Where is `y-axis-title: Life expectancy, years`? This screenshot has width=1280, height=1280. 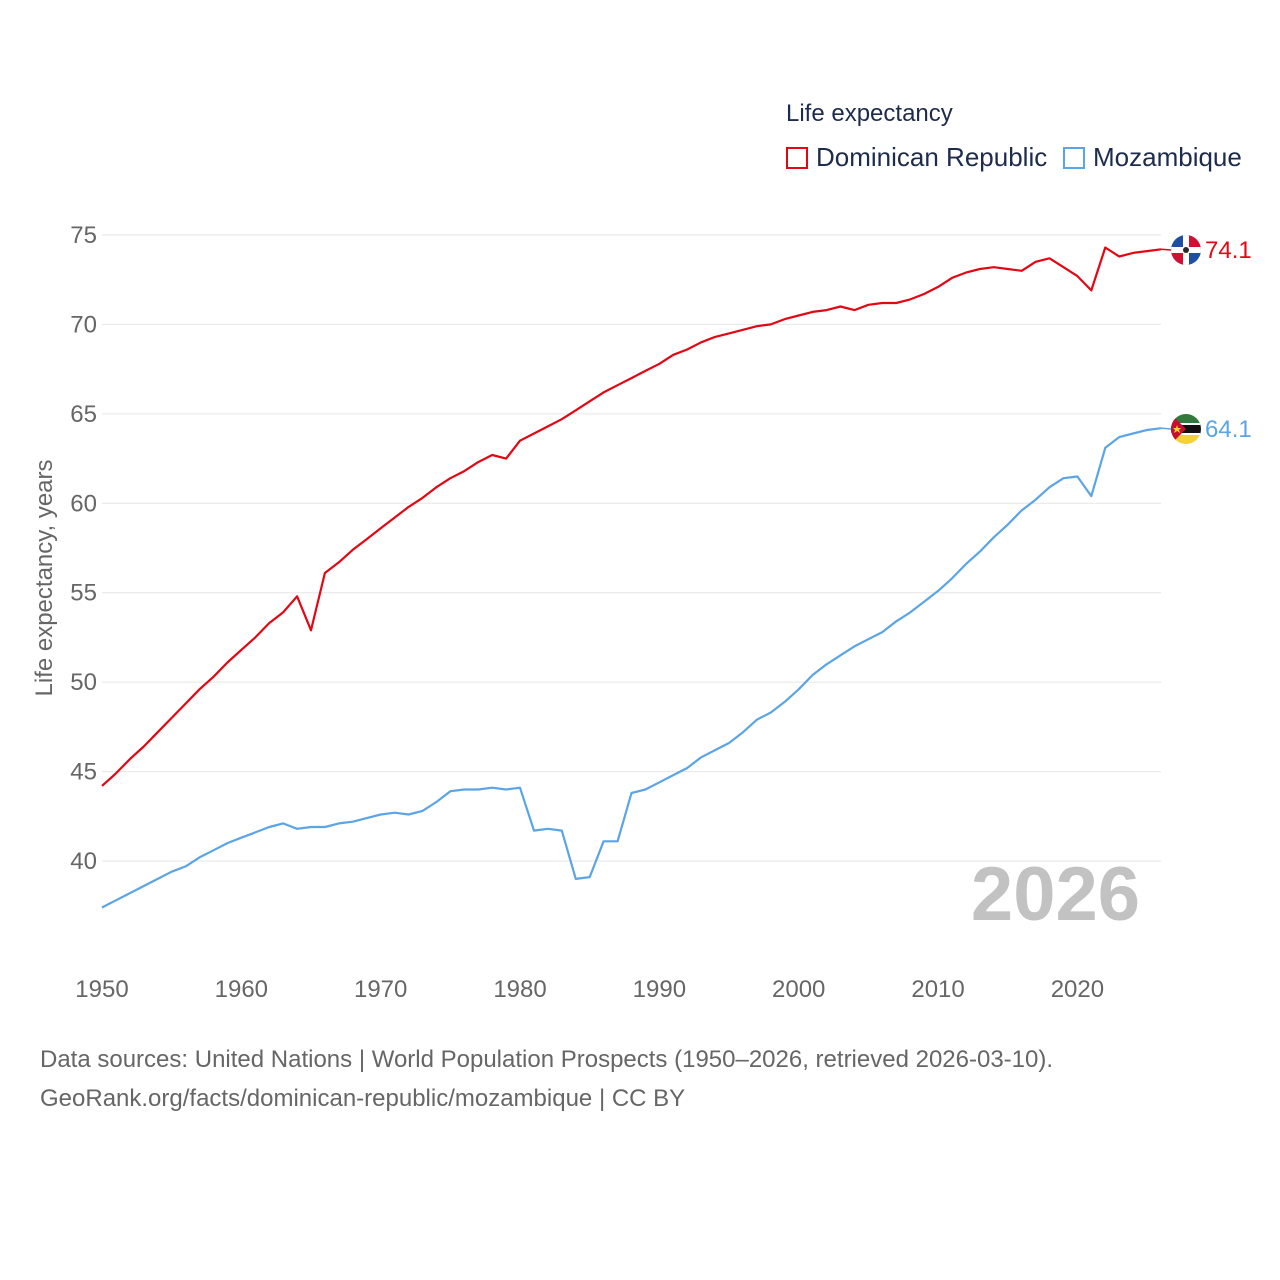
y-axis-title: Life expectancy, years is located at coordinates (44, 577).